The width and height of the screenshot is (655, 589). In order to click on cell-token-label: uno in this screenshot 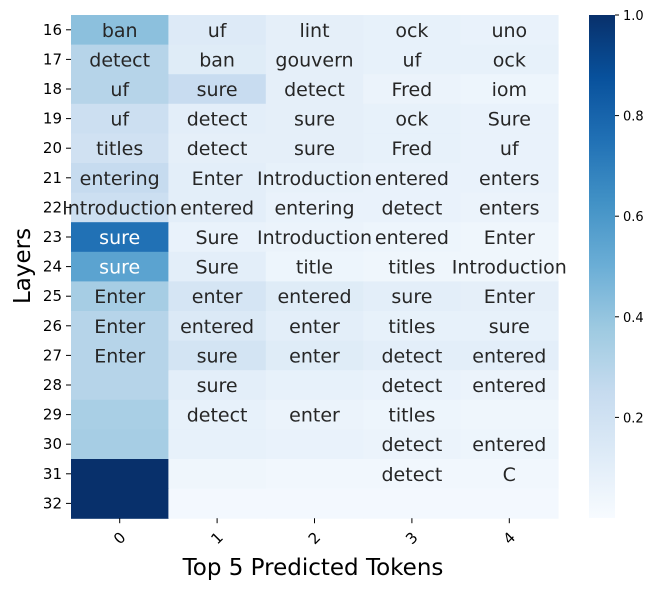, I will do `click(509, 31)`.